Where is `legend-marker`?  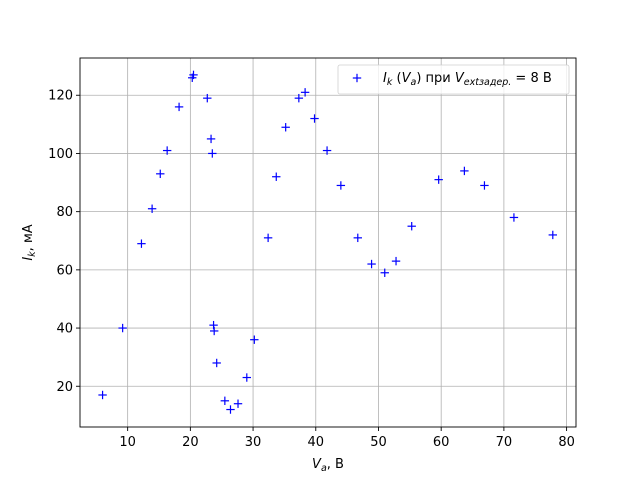
legend-marker is located at coordinates (357, 78).